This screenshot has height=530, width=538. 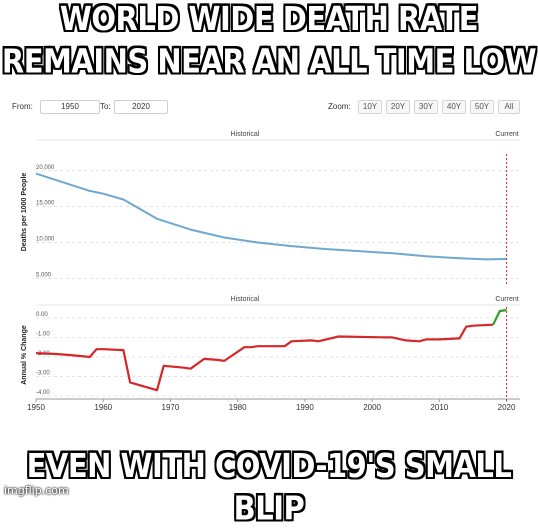 I want to click on c1-ytick-label: 20.000, so click(x=45, y=168).